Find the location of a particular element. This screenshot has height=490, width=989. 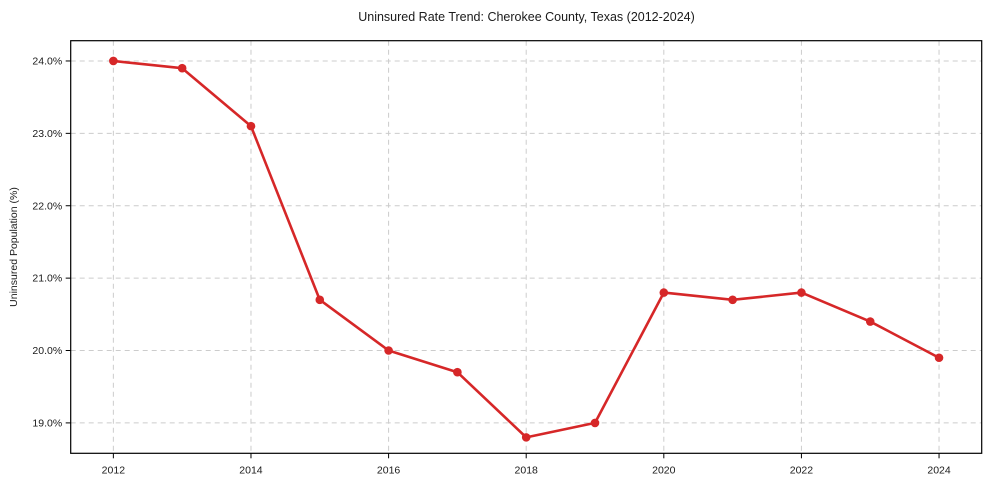

y-tick-label: 20.0% is located at coordinates (47, 351).